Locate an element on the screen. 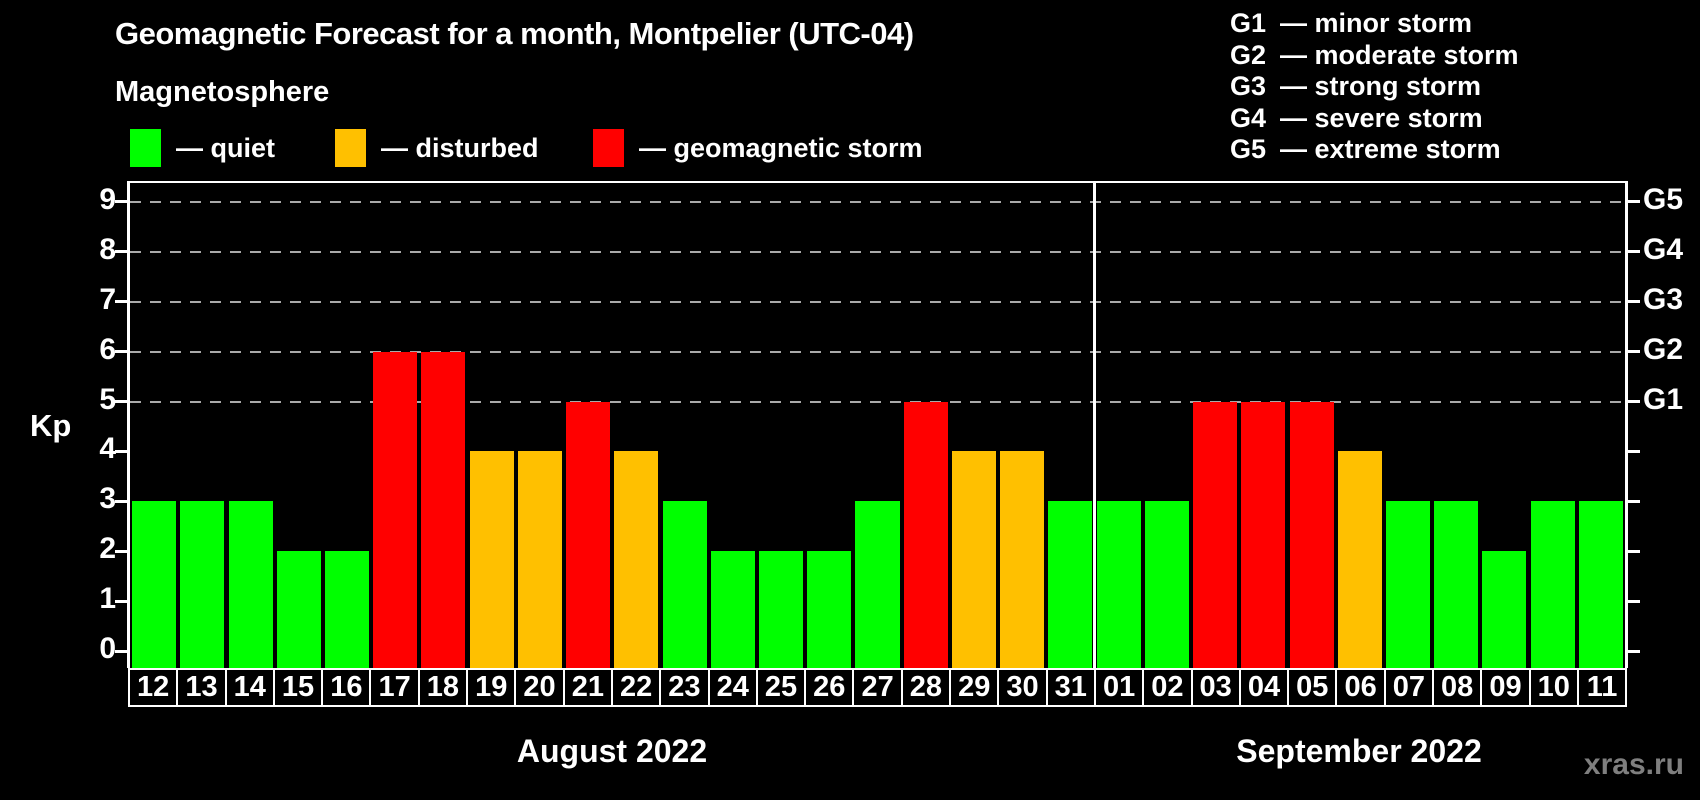  legend-title: Magnetosphere is located at coordinates (222, 92).